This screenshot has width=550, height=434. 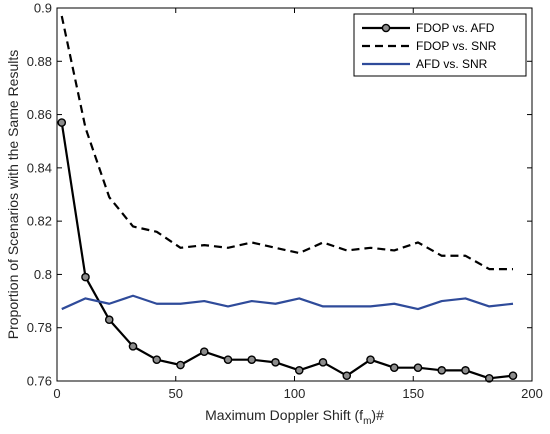 I want to click on x-axis-label-main: Maximum Doppler Shift (f, so click(x=284, y=415).